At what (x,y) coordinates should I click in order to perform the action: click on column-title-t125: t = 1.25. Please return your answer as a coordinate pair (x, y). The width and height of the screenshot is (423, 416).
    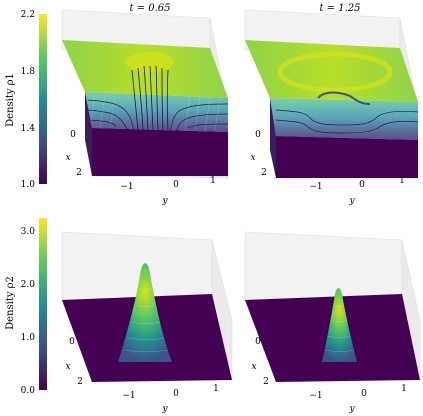
    Looking at the image, I should click on (339, 8).